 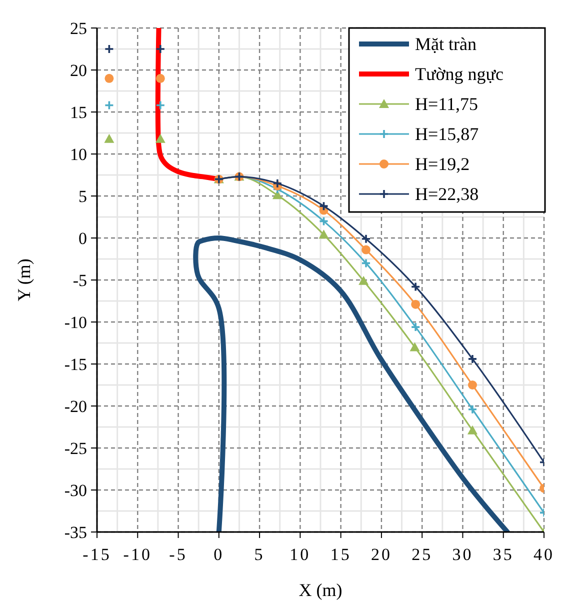 What do you see at coordinates (79, 280) in the screenshot?
I see `y-tick-label: -5` at bounding box center [79, 280].